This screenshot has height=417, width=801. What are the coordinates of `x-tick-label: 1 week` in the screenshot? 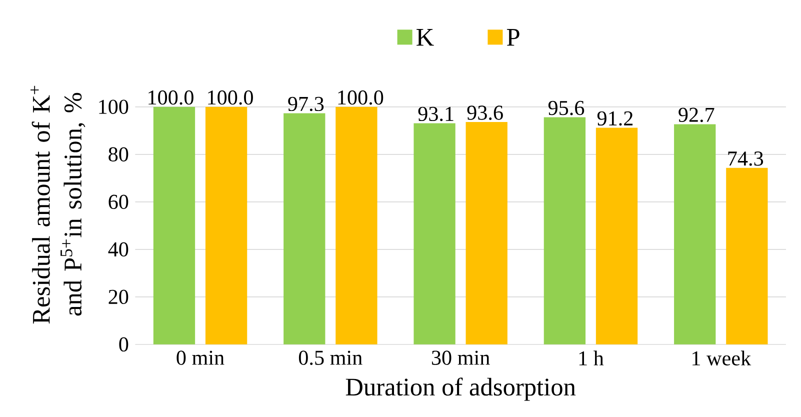 It's located at (722, 358).